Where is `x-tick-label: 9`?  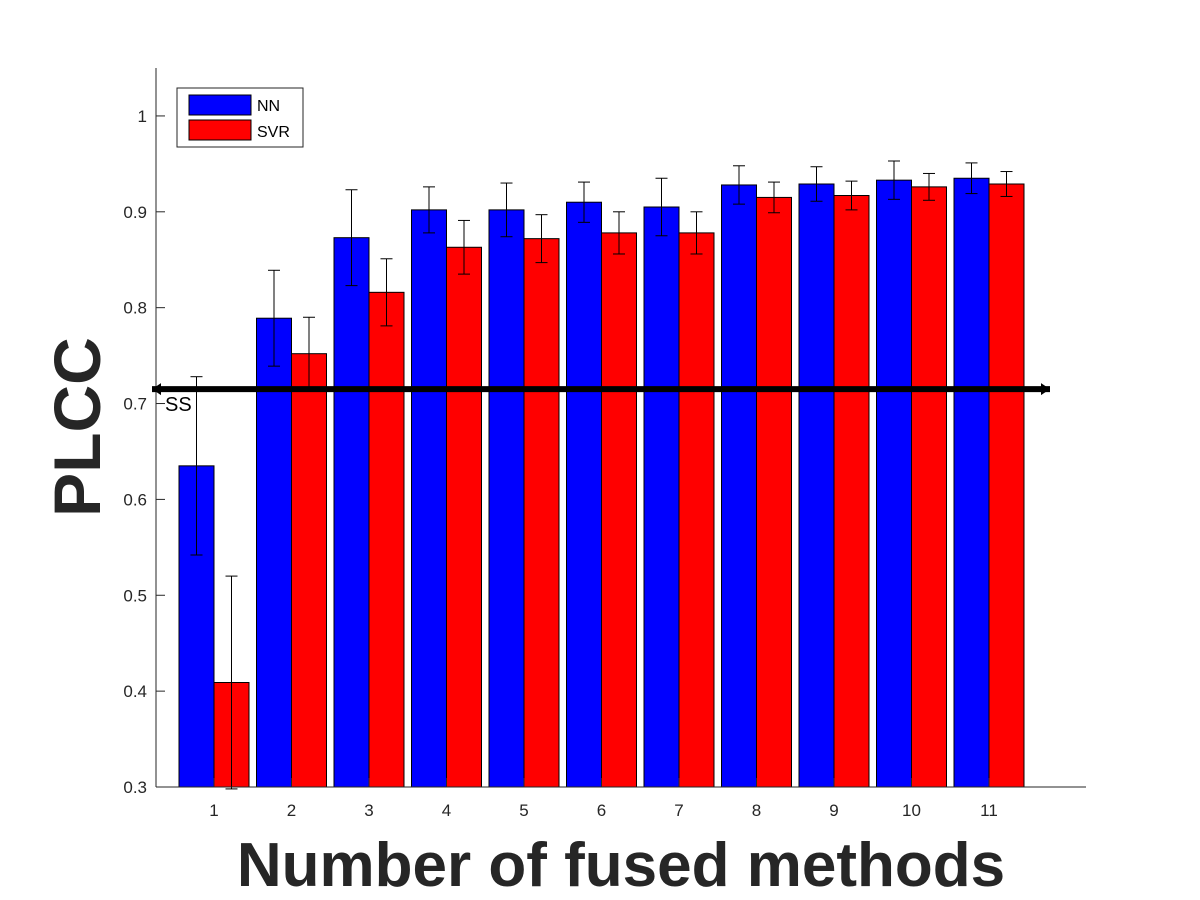 x-tick-label: 9 is located at coordinates (833, 810).